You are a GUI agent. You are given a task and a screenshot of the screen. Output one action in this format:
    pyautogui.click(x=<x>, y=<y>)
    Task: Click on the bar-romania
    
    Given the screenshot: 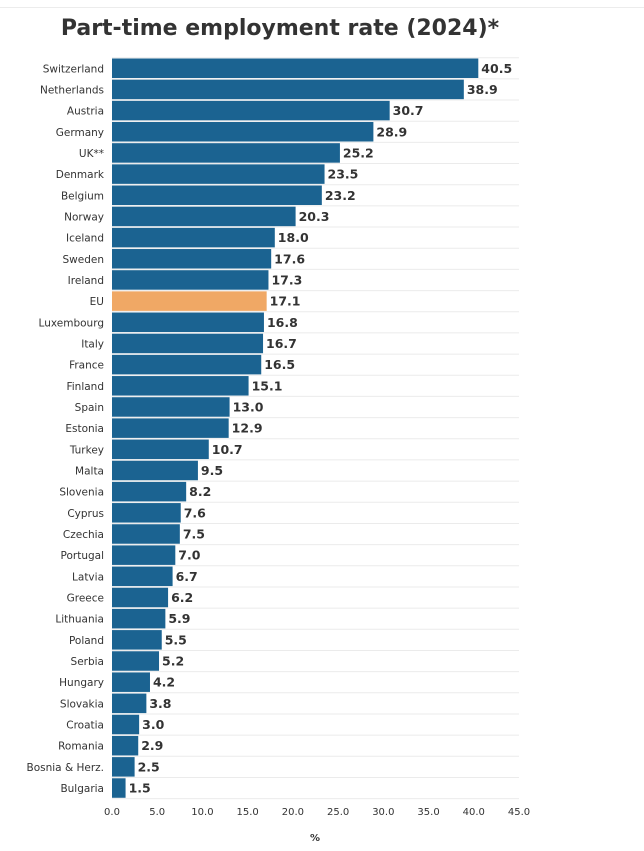 What is the action you would take?
    pyautogui.click(x=125, y=745)
    